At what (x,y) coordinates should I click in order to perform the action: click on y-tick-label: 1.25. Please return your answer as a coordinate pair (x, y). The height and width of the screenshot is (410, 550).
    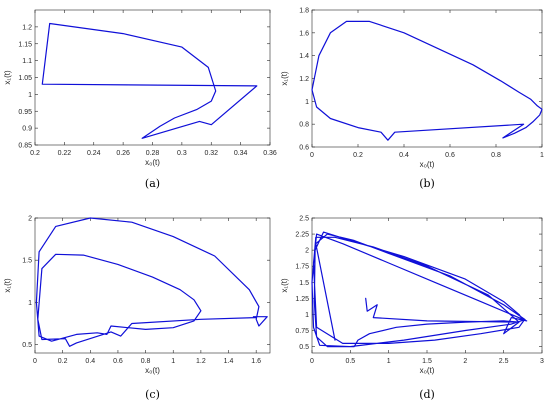
    Looking at the image, I should click on (302, 299).